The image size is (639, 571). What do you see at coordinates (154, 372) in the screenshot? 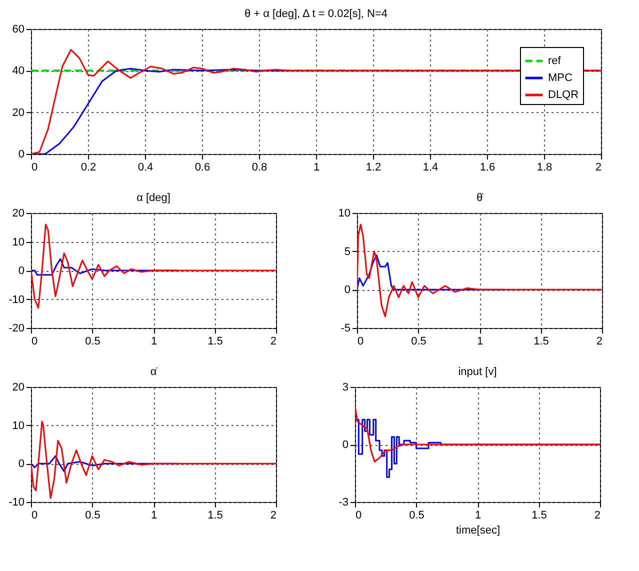
I see `chart-title: α̇` at bounding box center [154, 372].